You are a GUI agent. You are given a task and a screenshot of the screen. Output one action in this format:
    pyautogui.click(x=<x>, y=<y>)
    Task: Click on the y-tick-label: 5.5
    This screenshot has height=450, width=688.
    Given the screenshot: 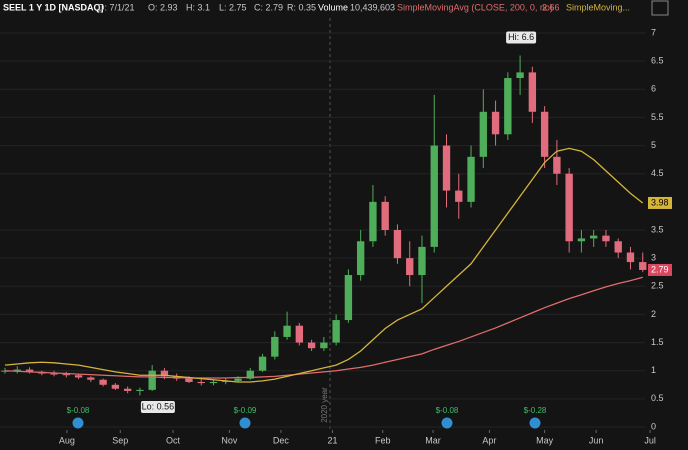 What is the action you would take?
    pyautogui.click(x=657, y=117)
    